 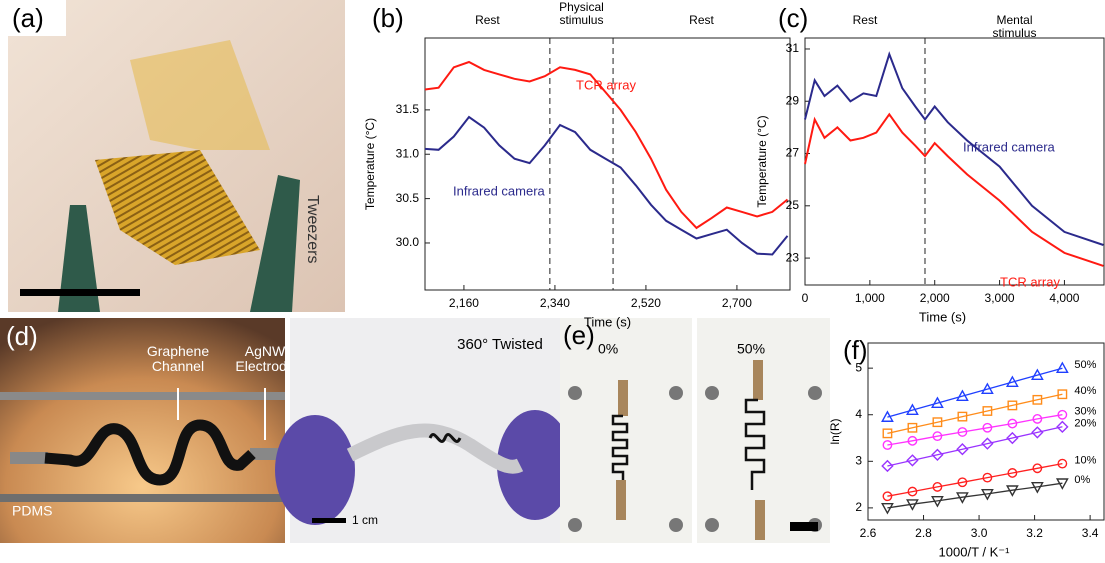 I want to click on annotation: Graphene Channel, so click(x=178, y=359).